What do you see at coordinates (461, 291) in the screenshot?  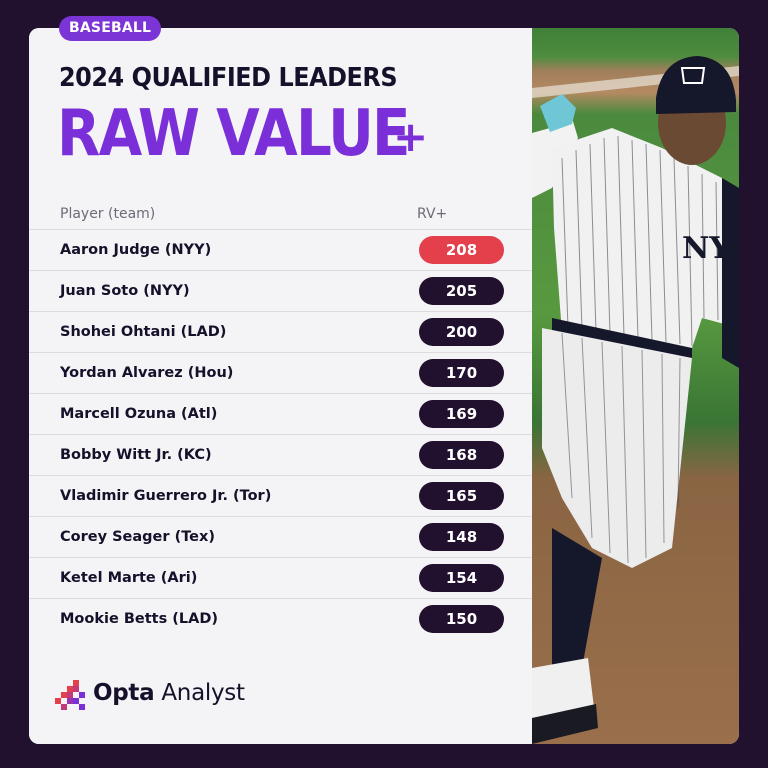 I see `rv-value-badge: 205` at bounding box center [461, 291].